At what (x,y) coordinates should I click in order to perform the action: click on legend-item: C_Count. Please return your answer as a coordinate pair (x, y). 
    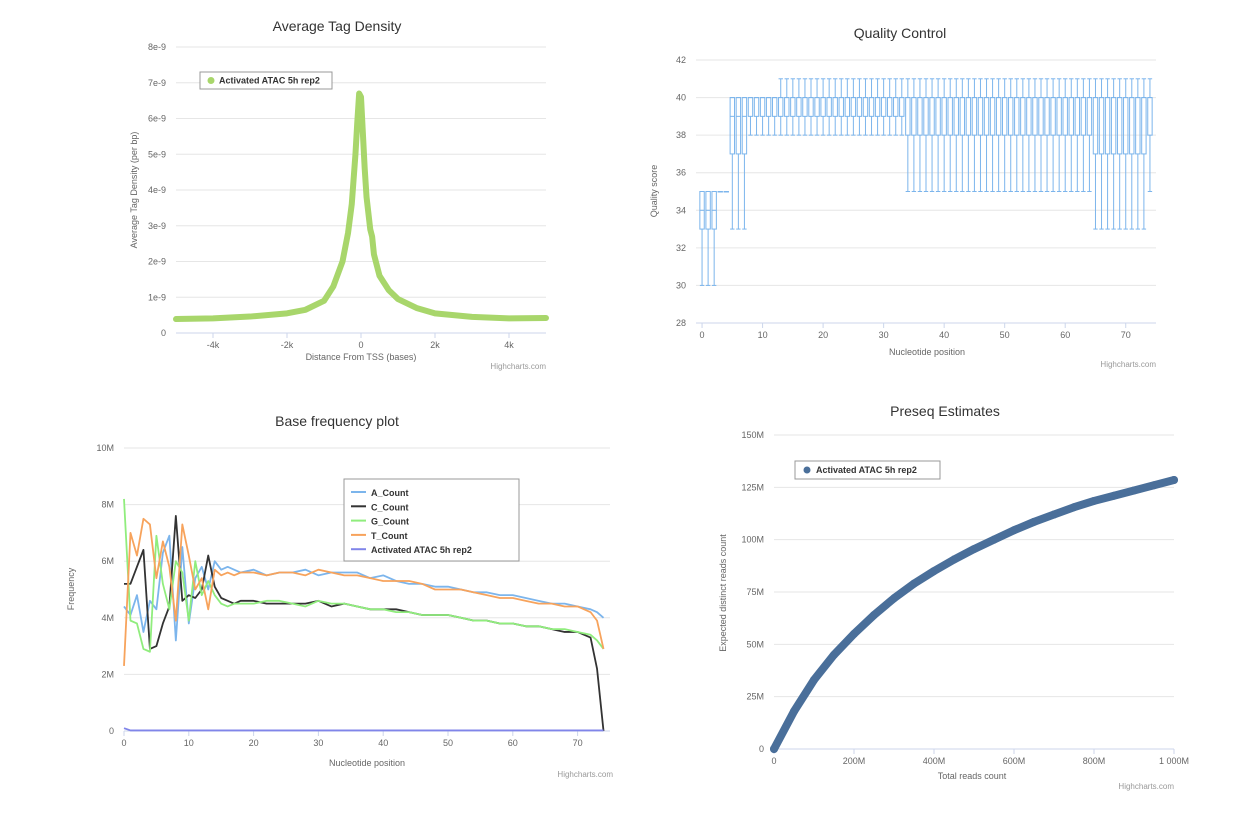
    Looking at the image, I should click on (380, 507).